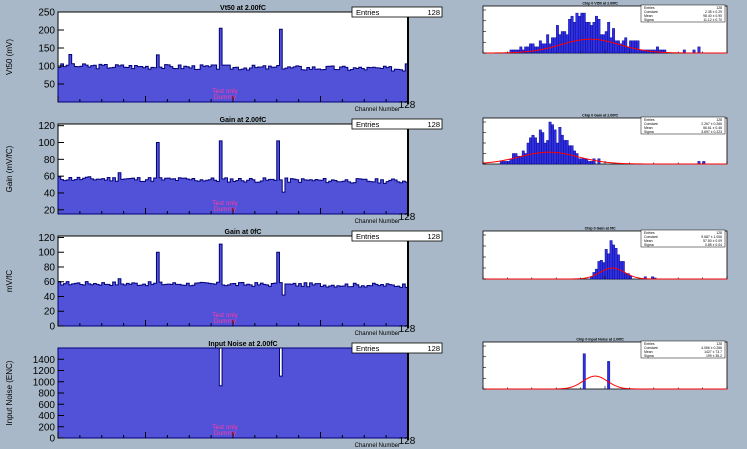 The width and height of the screenshot is (747, 449). What do you see at coordinates (605, 273) in the screenshot?
I see `gaussian-fit-curve` at bounding box center [605, 273].